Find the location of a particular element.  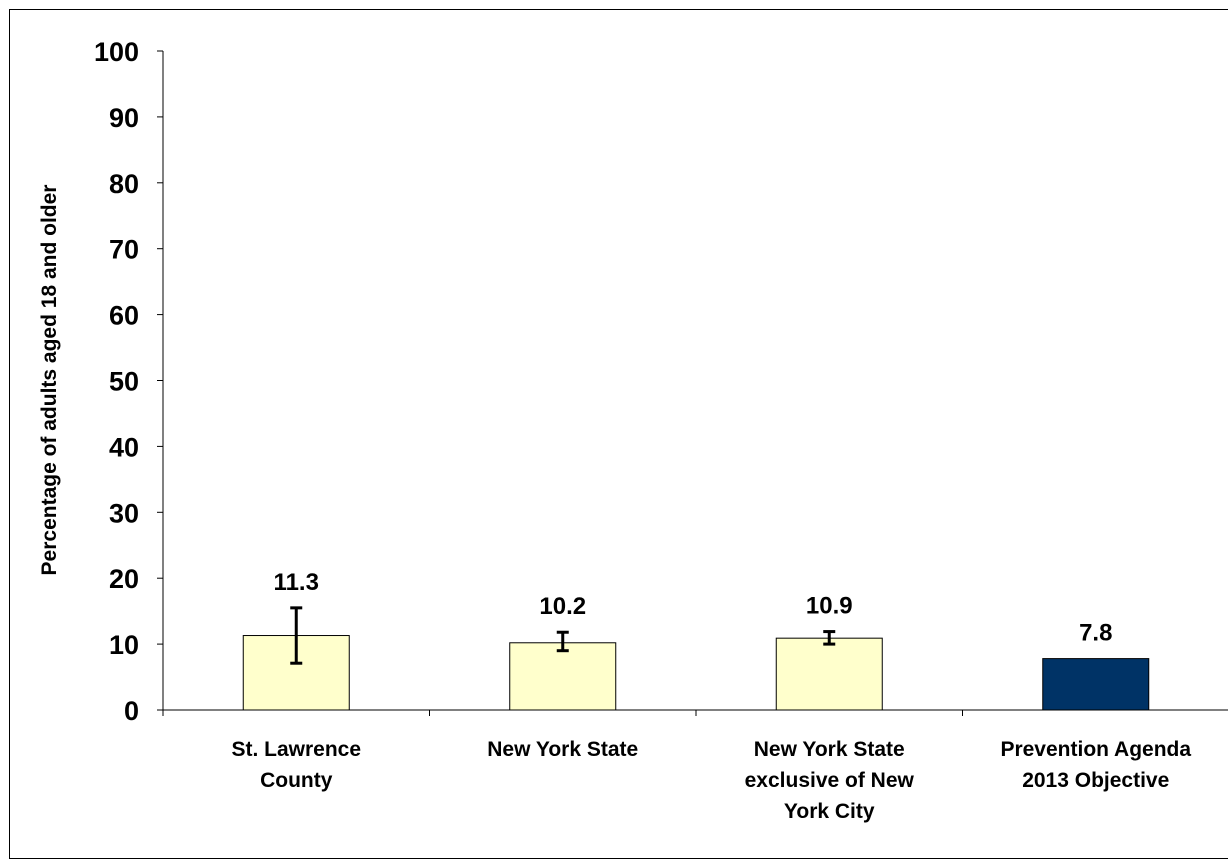

y-axis-title: Percentage of adults aged 18 and older is located at coordinates (49, 380).